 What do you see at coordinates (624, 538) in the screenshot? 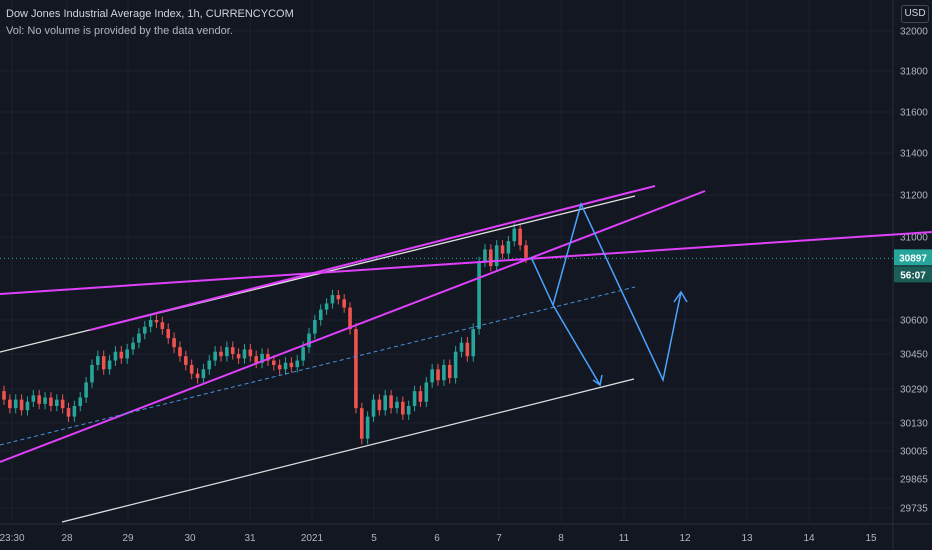
I see `x-tick-label: 11` at bounding box center [624, 538].